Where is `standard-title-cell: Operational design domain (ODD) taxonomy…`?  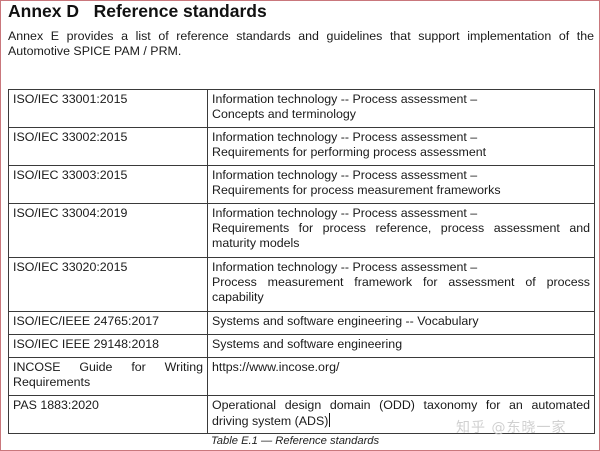 standard-title-cell: Operational design domain (ODD) taxonomy… is located at coordinates (401, 414).